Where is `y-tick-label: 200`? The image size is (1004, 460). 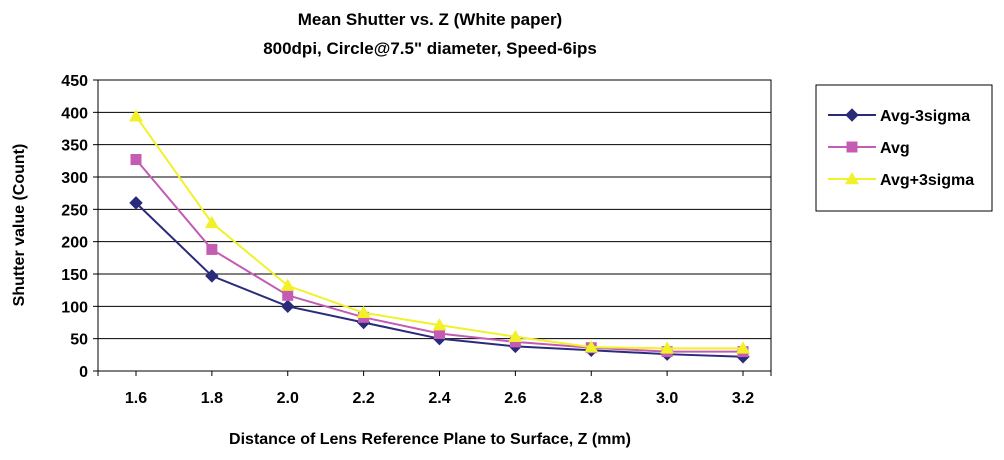 y-tick-label: 200 is located at coordinates (74, 243).